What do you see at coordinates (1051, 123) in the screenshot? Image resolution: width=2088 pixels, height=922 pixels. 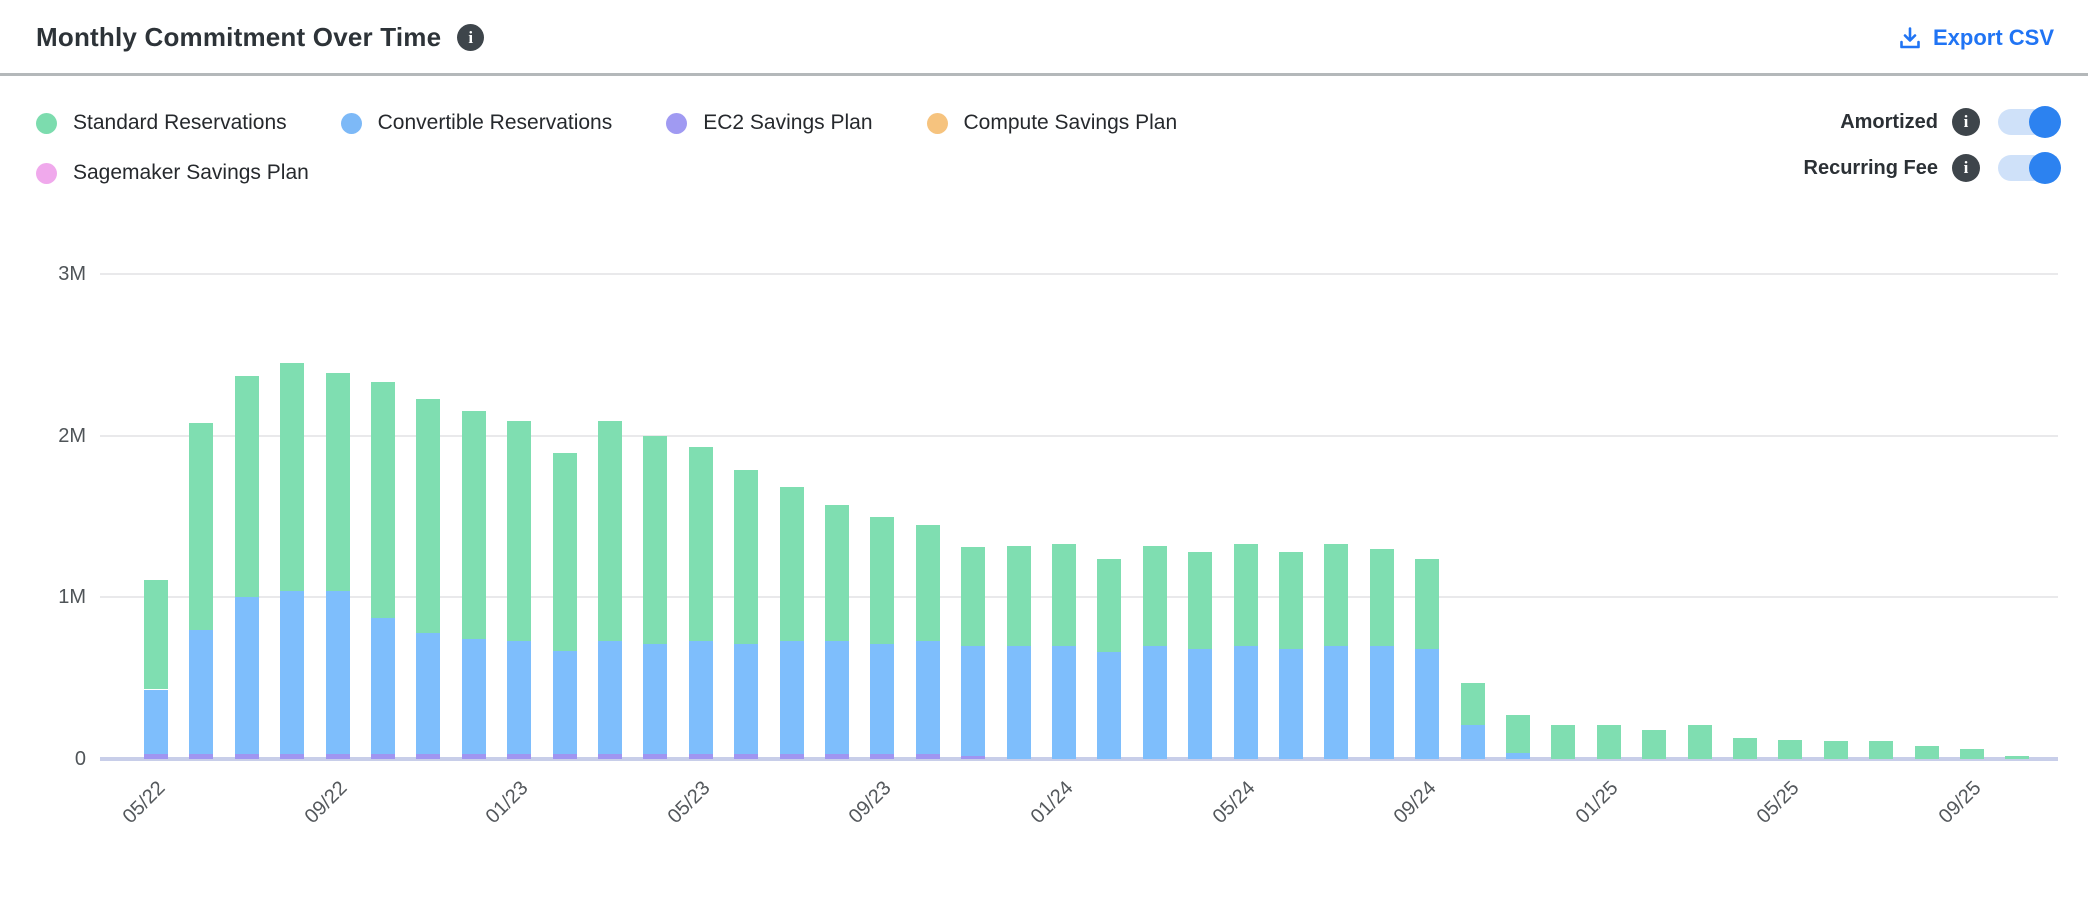 I see `legend-item-compute-savings-plan: Compute Savings Plan` at bounding box center [1051, 123].